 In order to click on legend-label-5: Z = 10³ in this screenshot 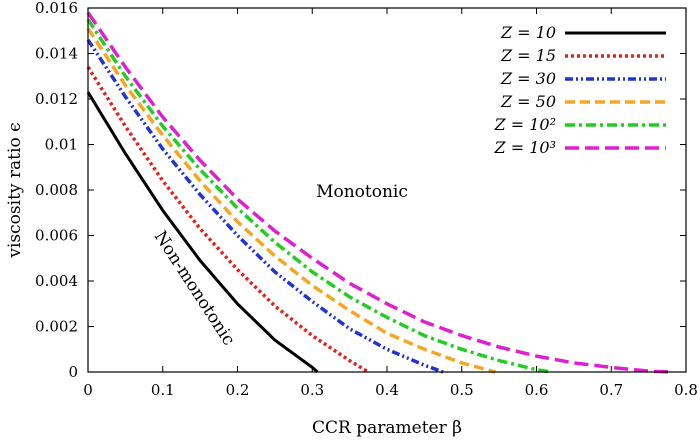, I will do `click(525, 147)`.